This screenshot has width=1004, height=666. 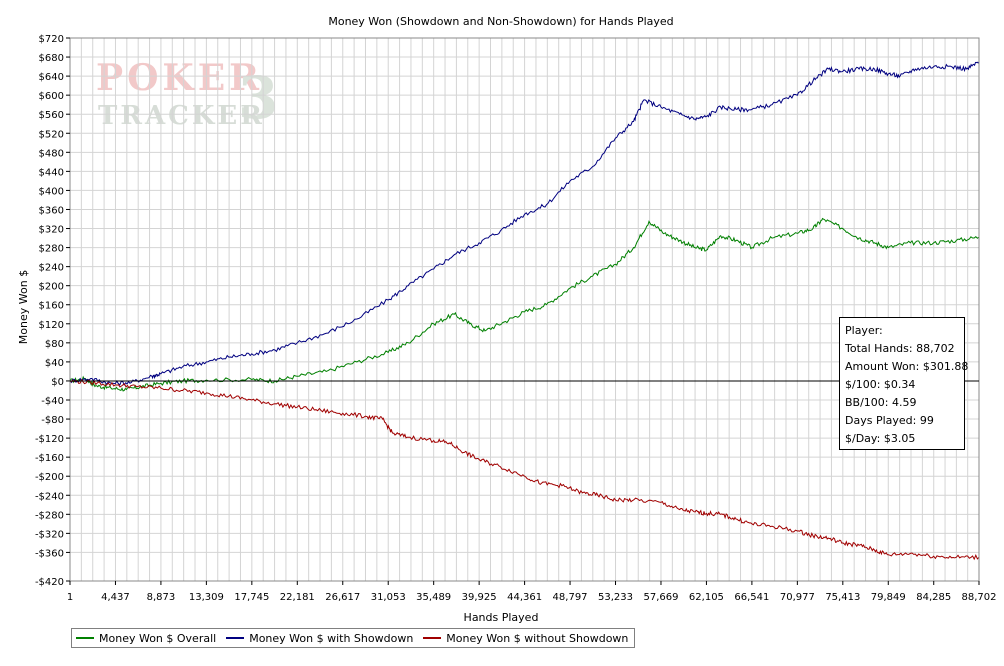 I want to click on x-axis-label: Hands Played, so click(x=501, y=617).